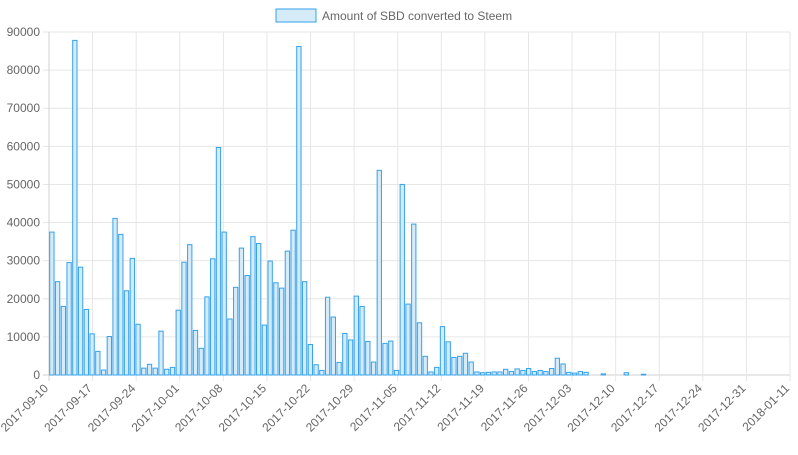 This screenshot has width=798, height=455. I want to click on legend-label: Amount of SBD converted to Steem, so click(417, 16).